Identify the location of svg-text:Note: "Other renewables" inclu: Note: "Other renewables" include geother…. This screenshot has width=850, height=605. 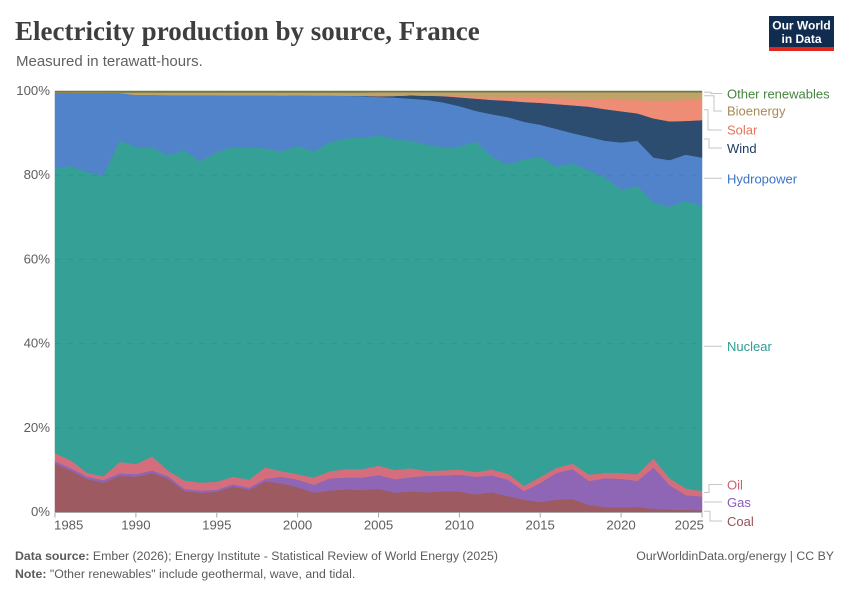
(185, 574).